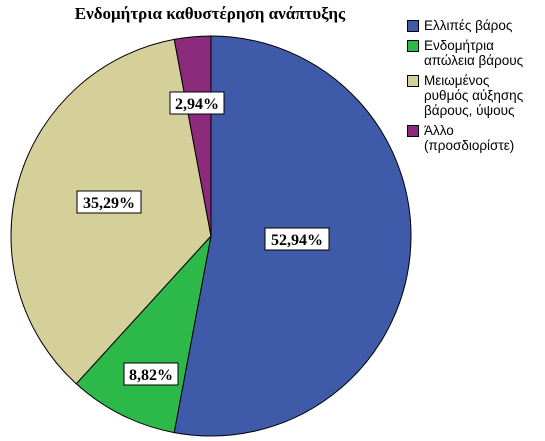  I want to click on legend-item: Ενδομήτρια απώλεια βάρους, so click(475, 53).